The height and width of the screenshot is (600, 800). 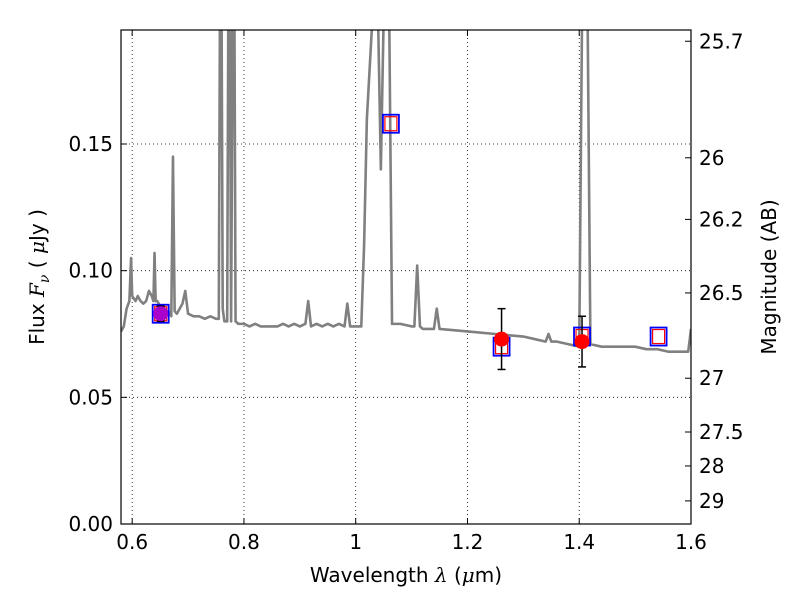 What do you see at coordinates (488, 575) in the screenshot?
I see `x-axis-label-unit: m)` at bounding box center [488, 575].